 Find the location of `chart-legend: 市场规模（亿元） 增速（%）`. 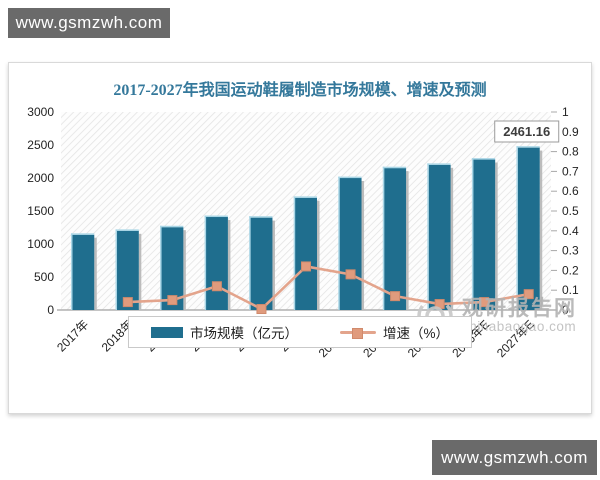

chart-legend: 市场规模（亿元） 增速（%） is located at coordinates (300, 332).